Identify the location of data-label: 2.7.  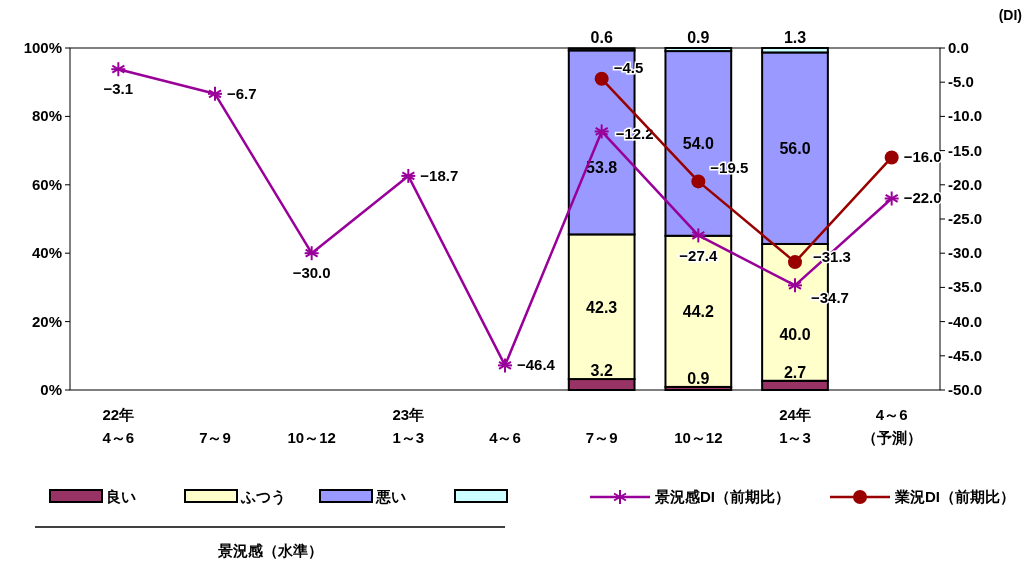
(795, 372).